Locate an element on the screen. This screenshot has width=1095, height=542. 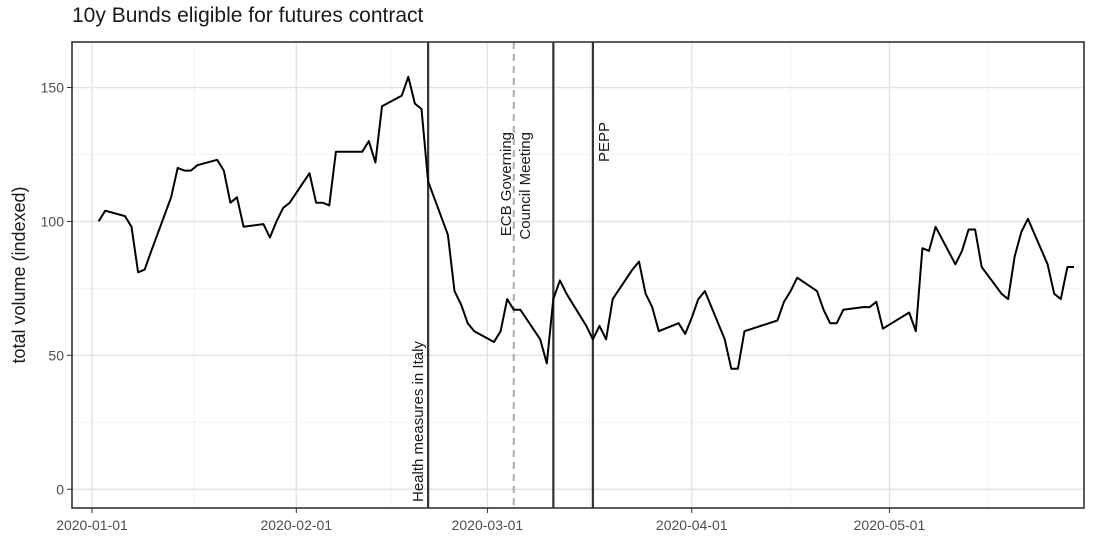
x-tick-label: 2020-02-01 is located at coordinates (296, 525).